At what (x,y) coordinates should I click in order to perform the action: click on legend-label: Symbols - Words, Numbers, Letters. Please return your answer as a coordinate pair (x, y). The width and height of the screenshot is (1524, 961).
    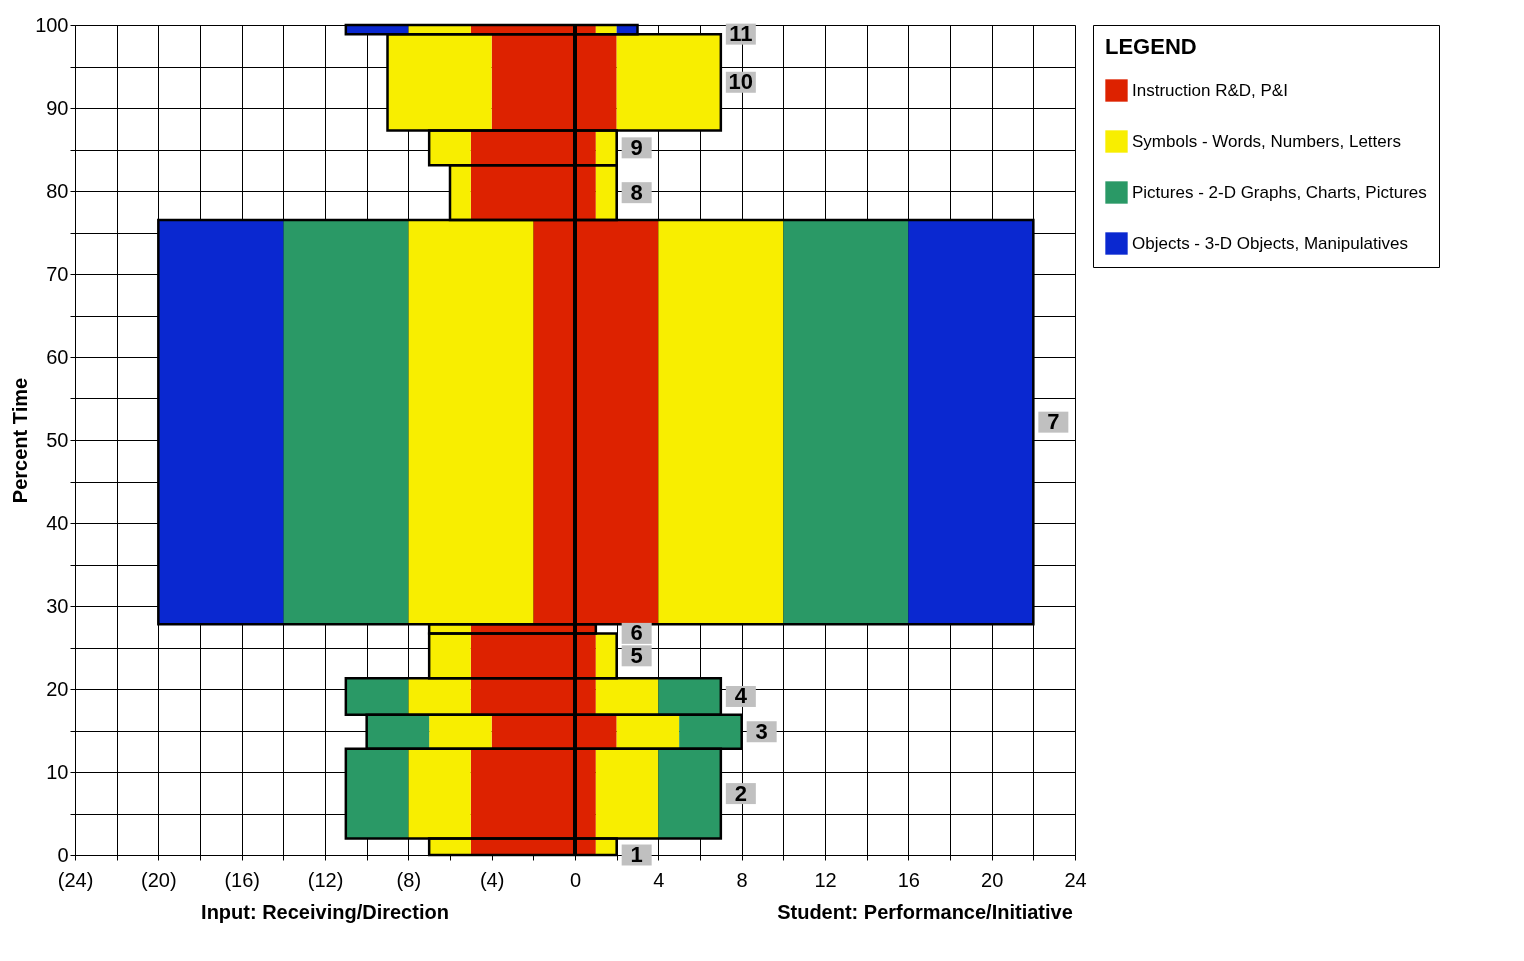
    Looking at the image, I should click on (1266, 141).